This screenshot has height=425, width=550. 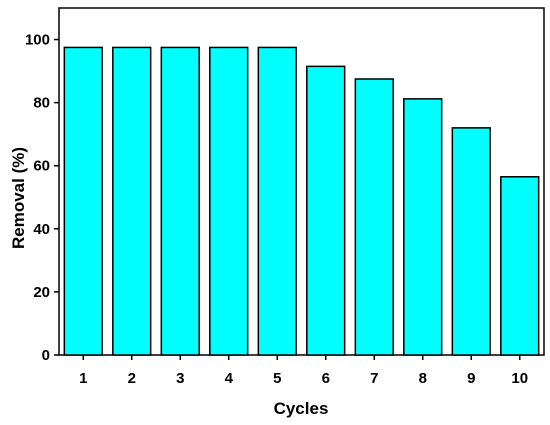 I want to click on x-tick-label: 7, so click(x=374, y=378).